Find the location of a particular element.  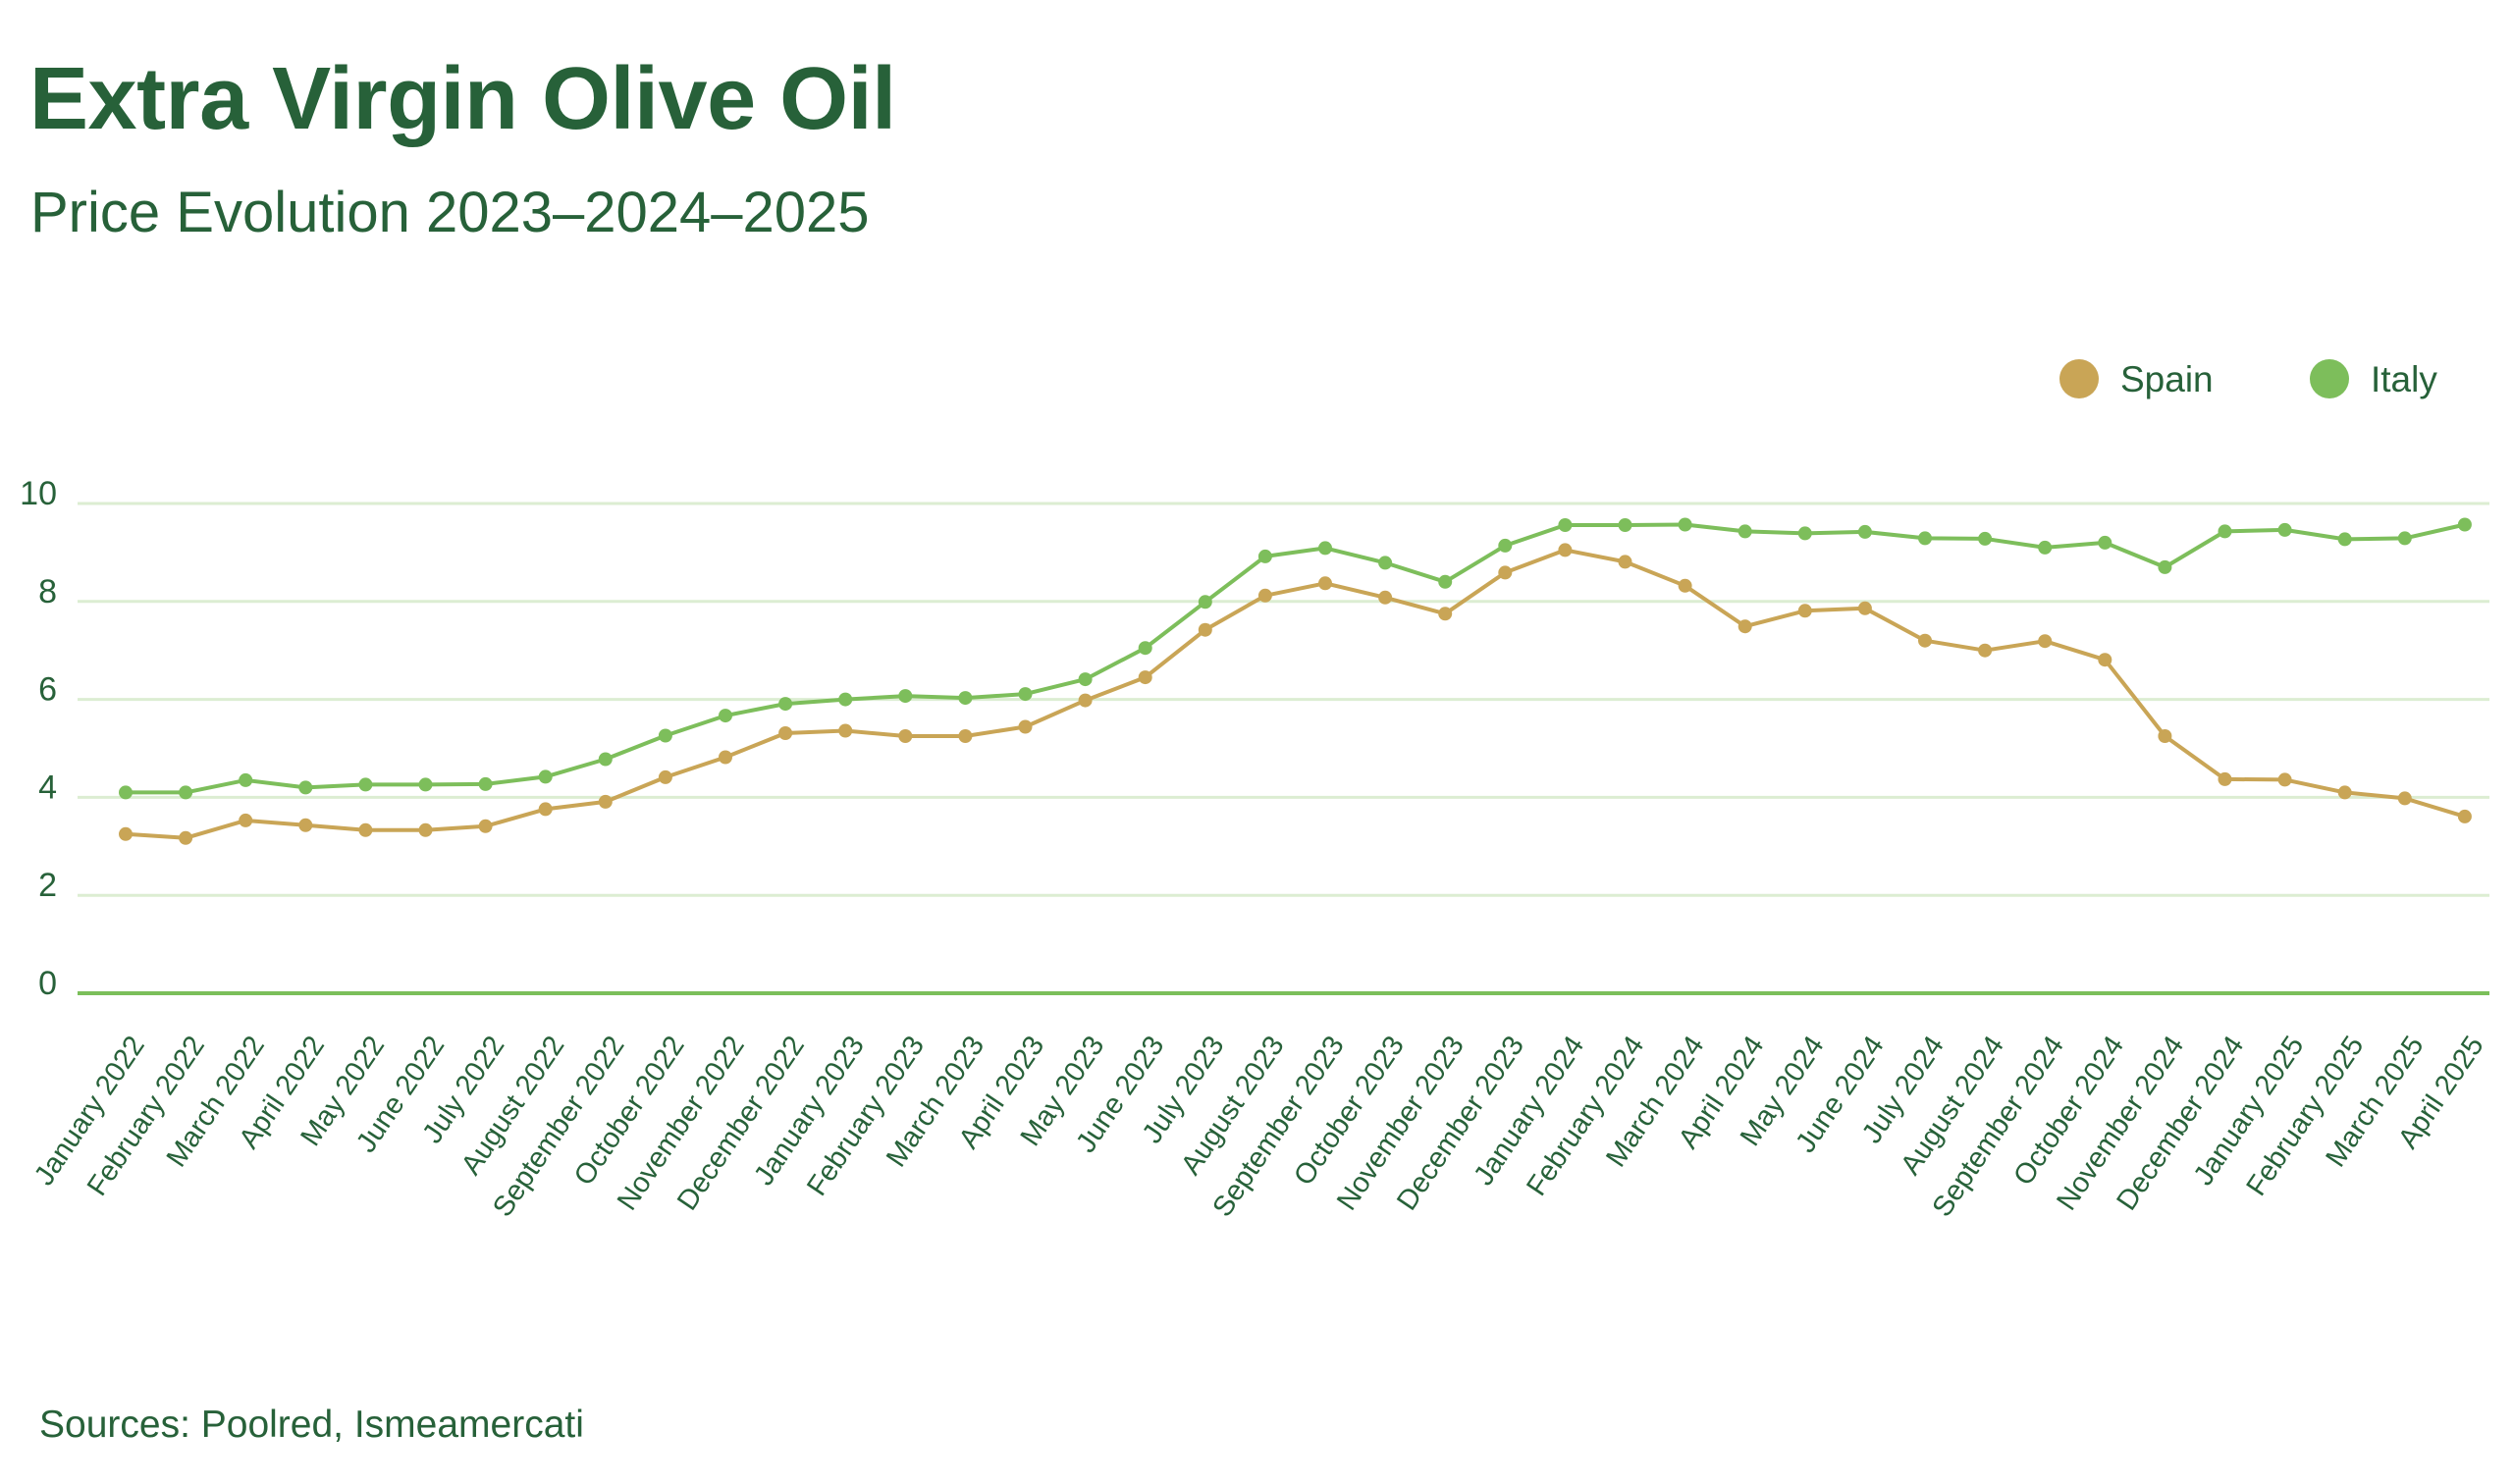

chart-title: Extra Virgin Olive Oil is located at coordinates (463, 99).